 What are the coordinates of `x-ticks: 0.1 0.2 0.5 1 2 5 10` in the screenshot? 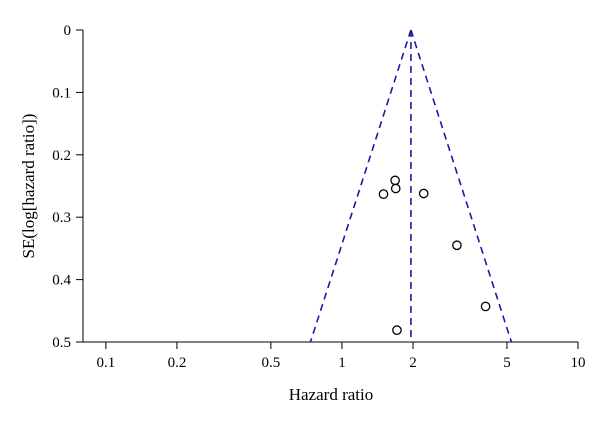 It's located at (341, 356).